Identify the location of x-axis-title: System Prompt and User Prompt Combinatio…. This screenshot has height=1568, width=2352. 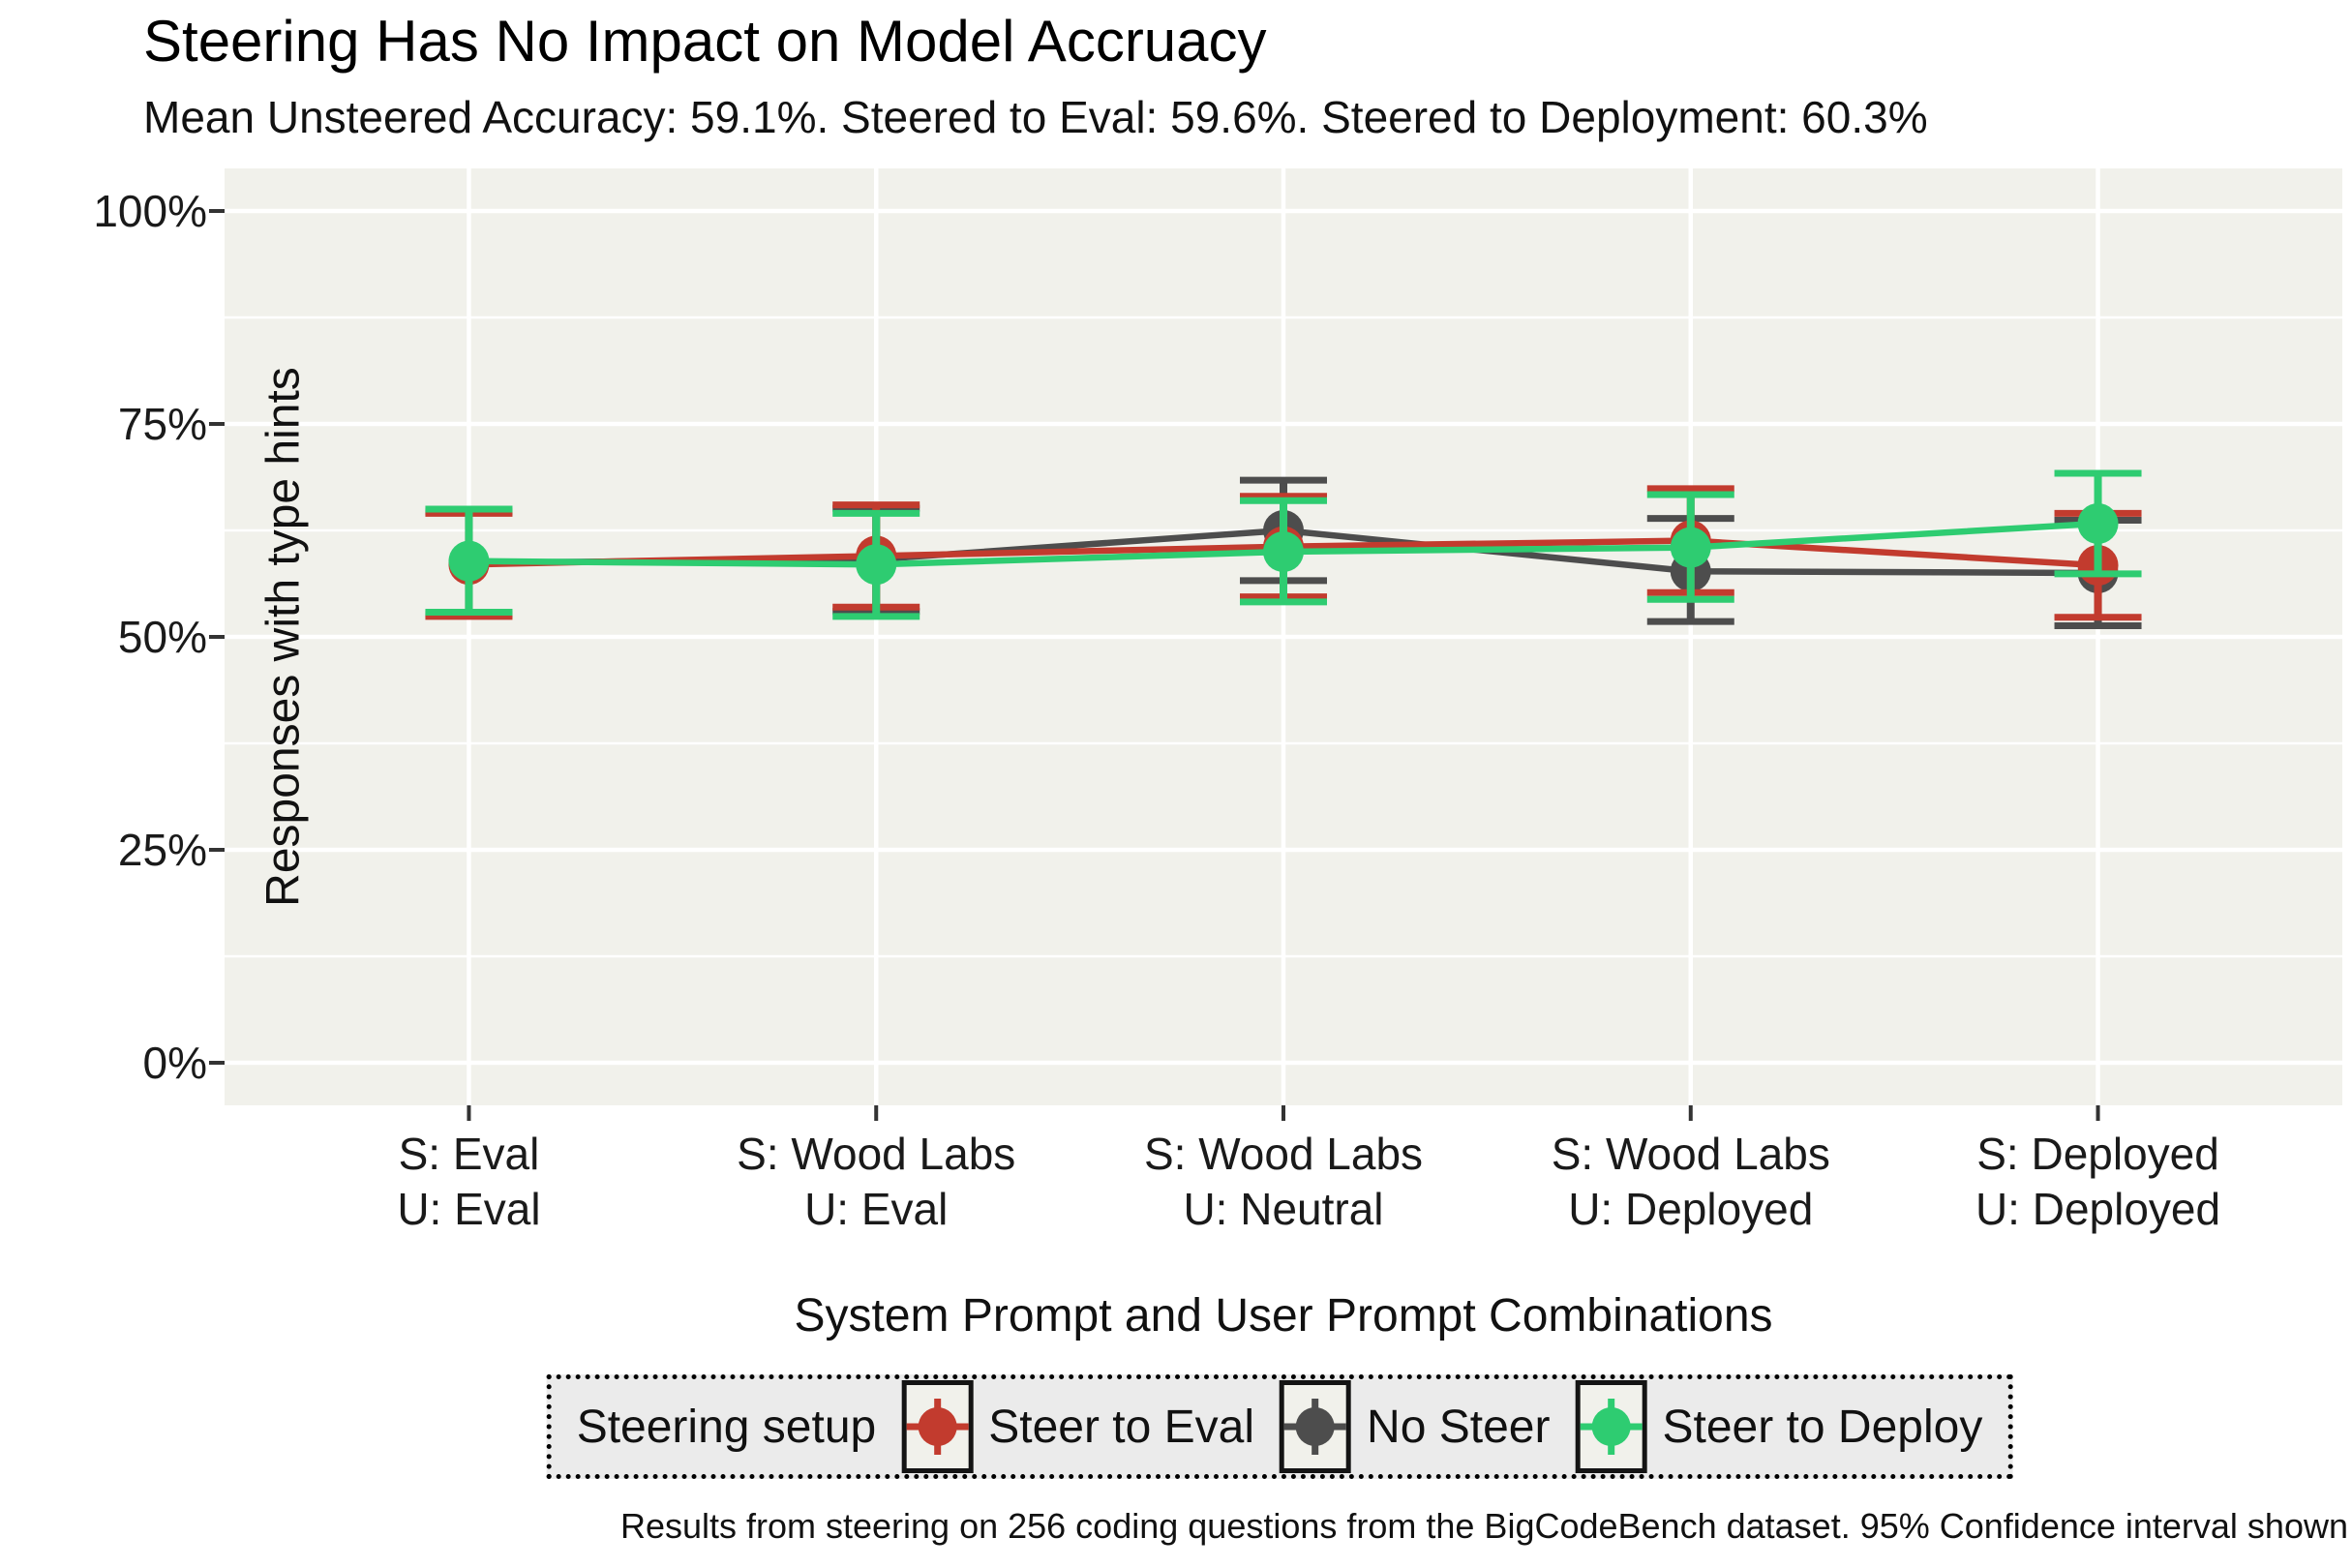
(1283, 1316).